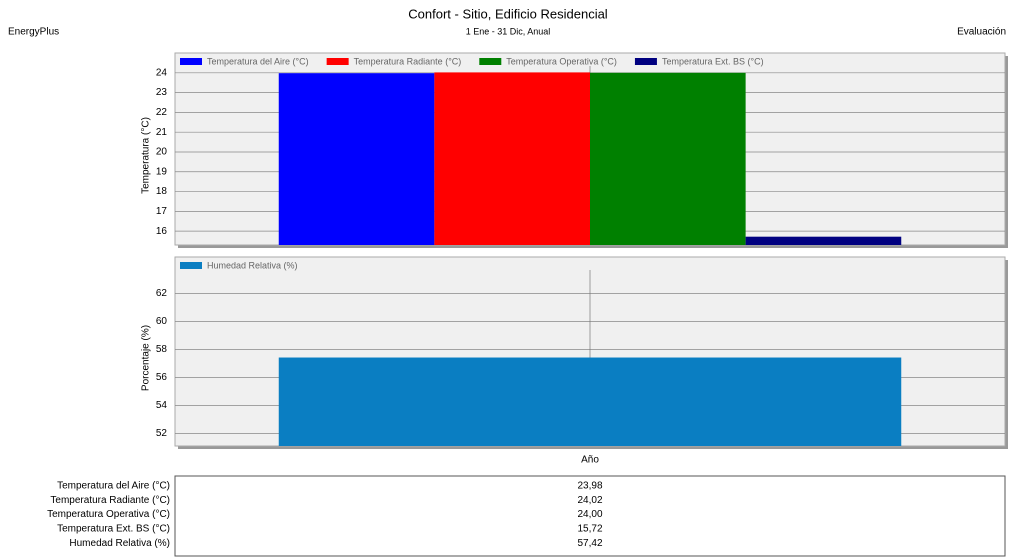  What do you see at coordinates (146, 155) in the screenshot?
I see `y-axis-label: Temperatura (°C)` at bounding box center [146, 155].